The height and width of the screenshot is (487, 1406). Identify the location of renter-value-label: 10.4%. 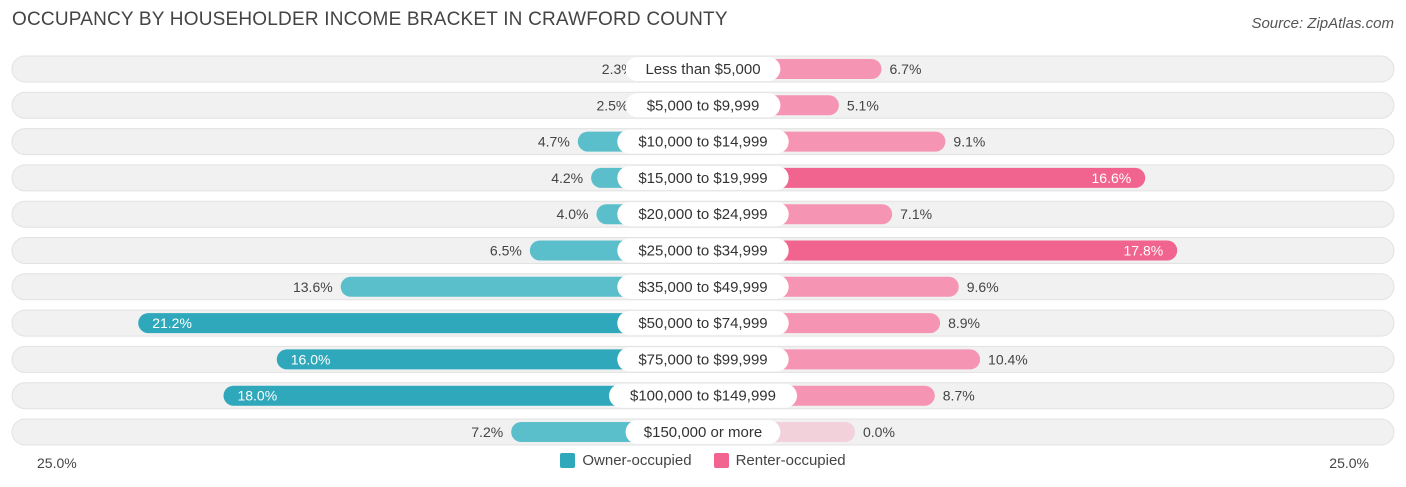
(1008, 359).